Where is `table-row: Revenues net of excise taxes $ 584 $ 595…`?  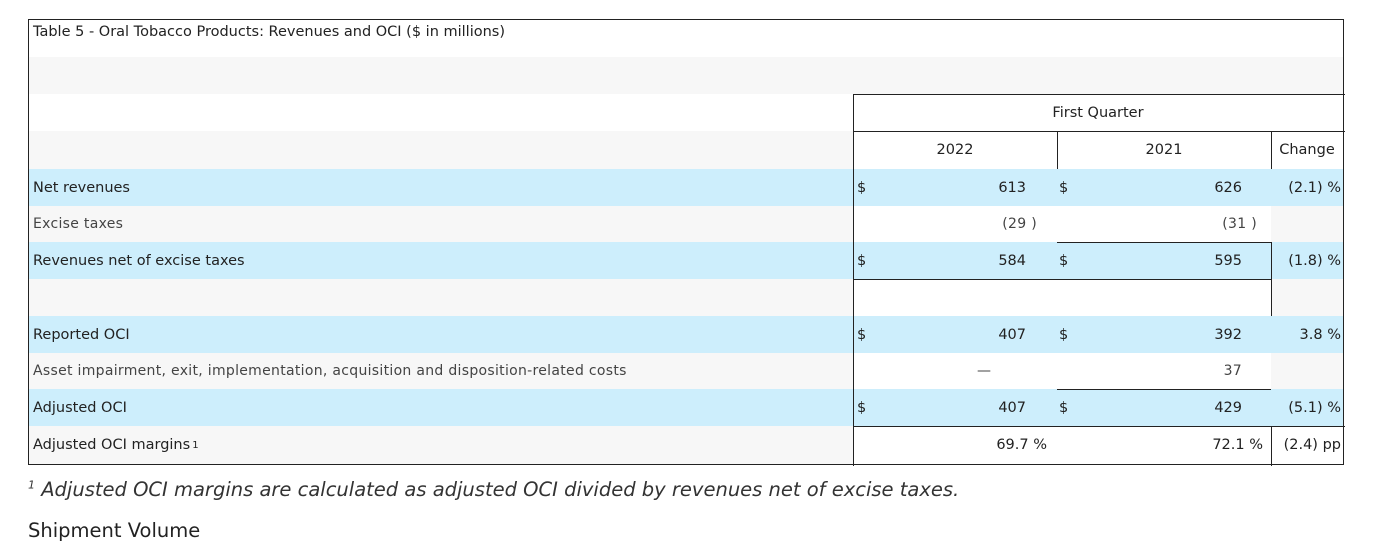 table-row: Revenues net of excise taxes $ 584 $ 595… is located at coordinates (686, 260).